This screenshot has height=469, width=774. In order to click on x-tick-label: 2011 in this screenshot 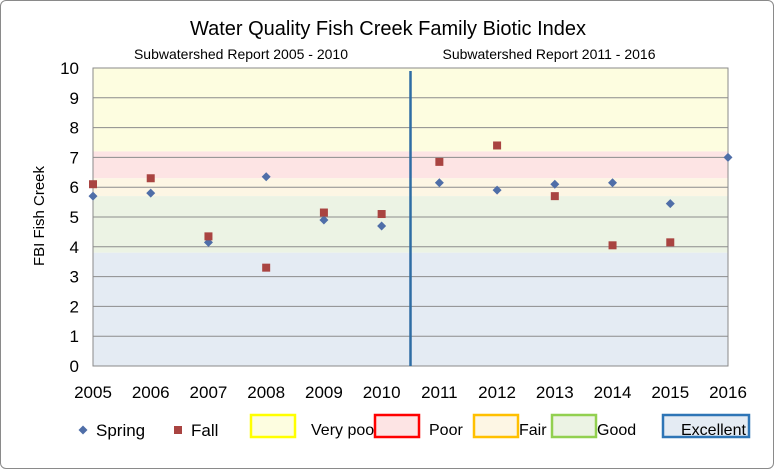, I will do `click(439, 392)`.